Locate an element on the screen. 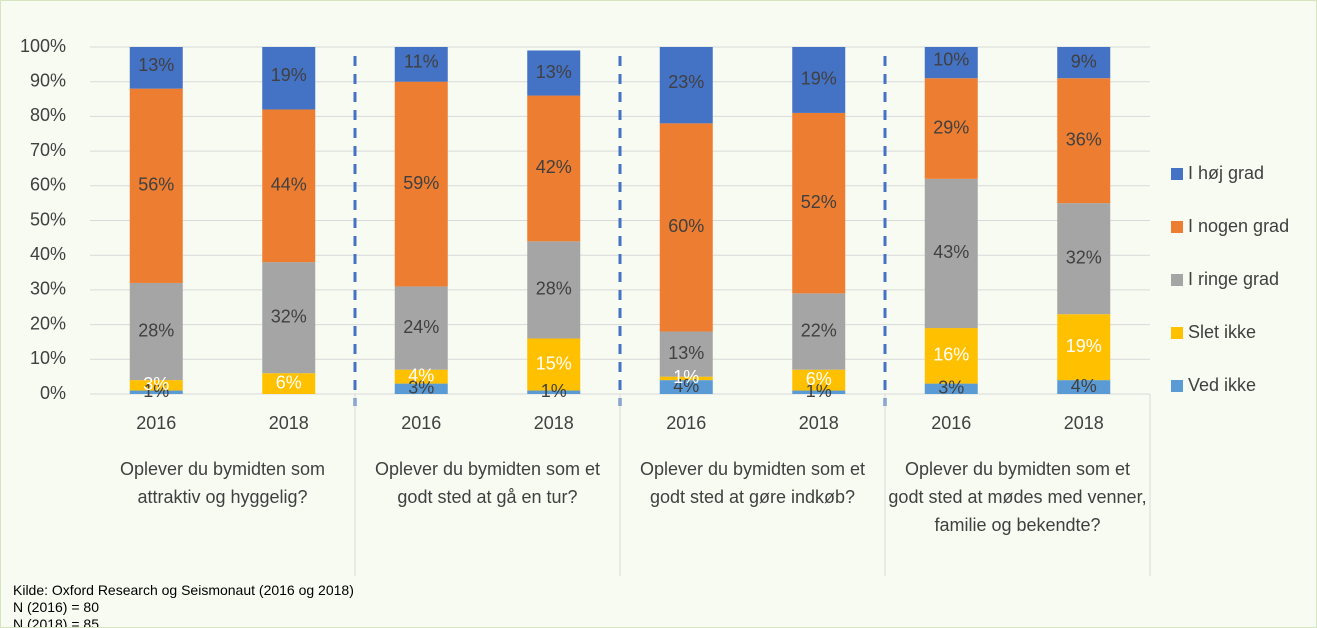 The image size is (1317, 628). data-label: 59% is located at coordinates (421, 183).